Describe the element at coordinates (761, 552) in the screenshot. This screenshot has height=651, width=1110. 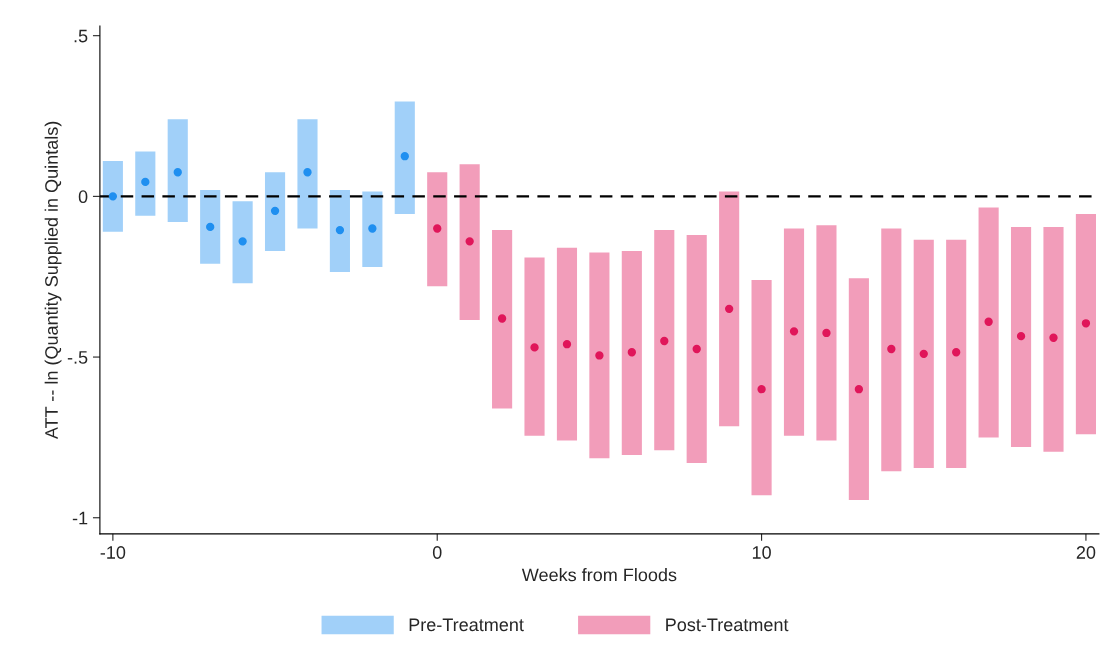
I see `x-tick-label: 10` at that location.